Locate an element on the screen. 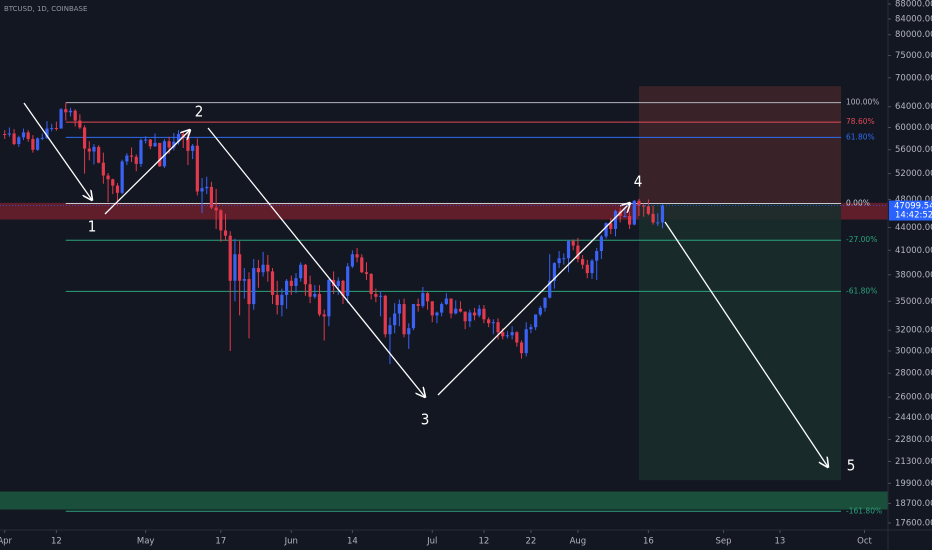 This screenshot has width=932, height=550. zone is located at coordinates (444, 500).